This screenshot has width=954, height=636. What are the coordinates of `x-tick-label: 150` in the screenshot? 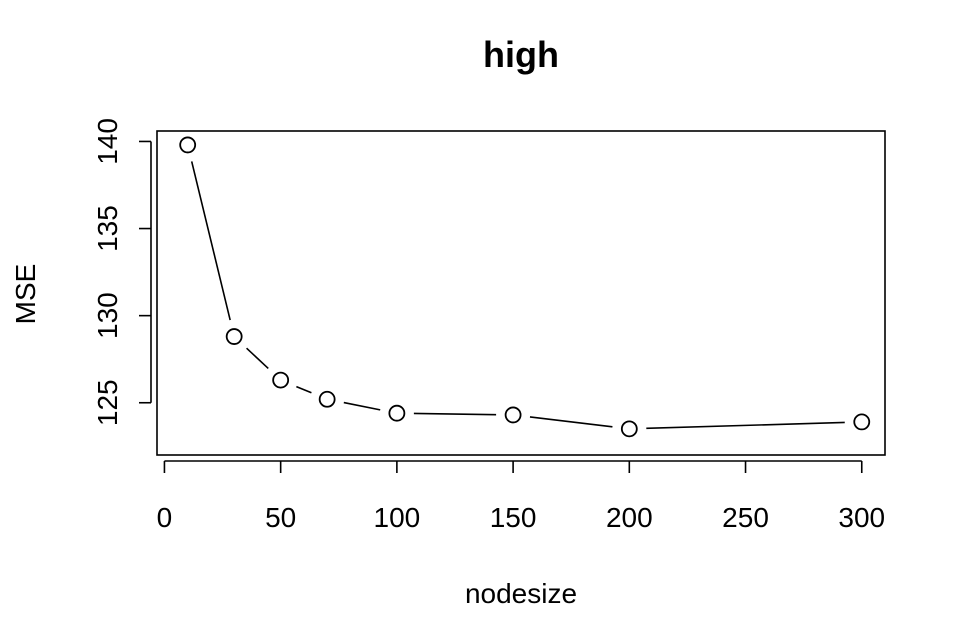 It's located at (513, 517).